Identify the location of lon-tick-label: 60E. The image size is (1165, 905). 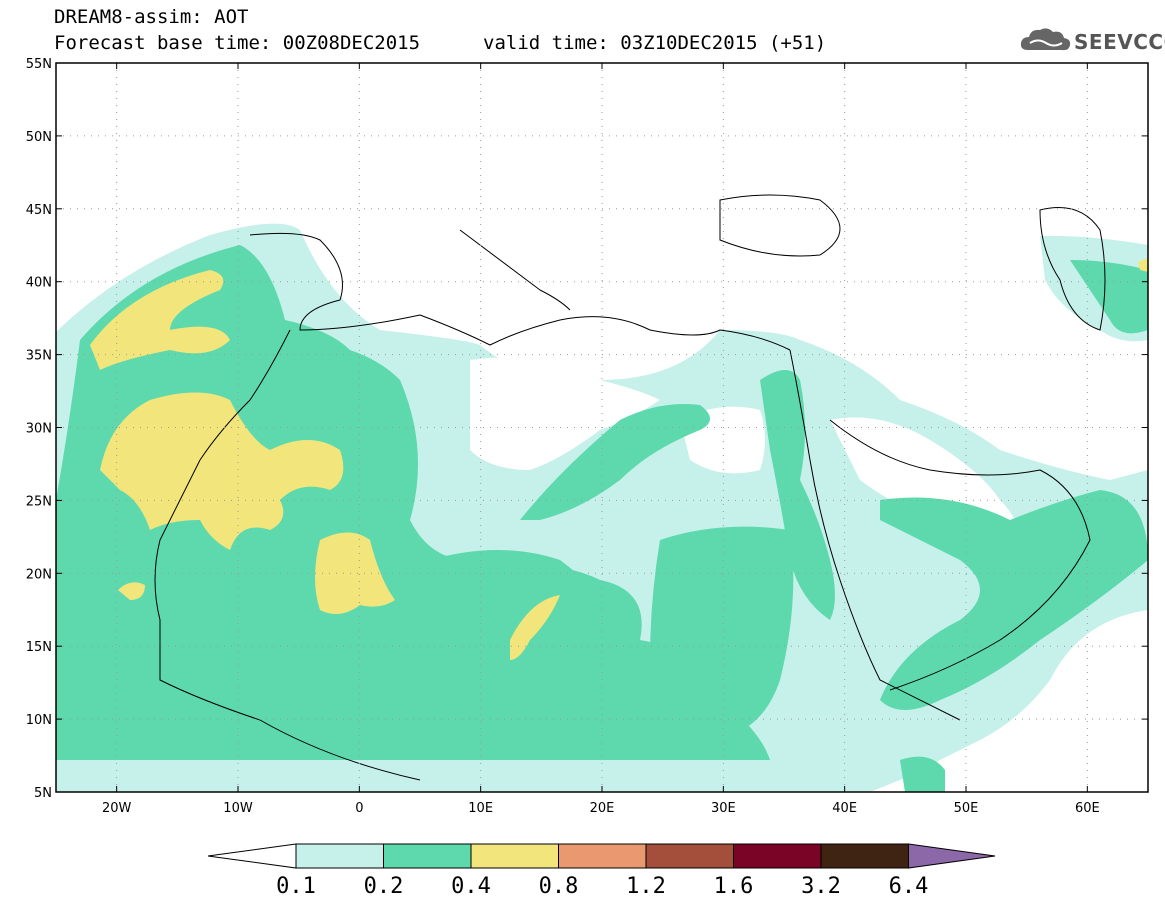
(1087, 808).